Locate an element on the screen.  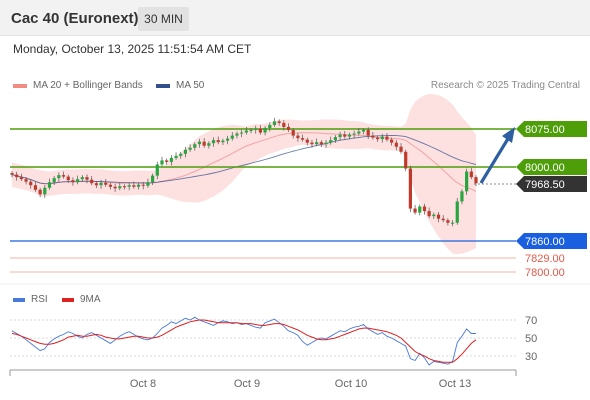
rsi-line is located at coordinates (243, 341).